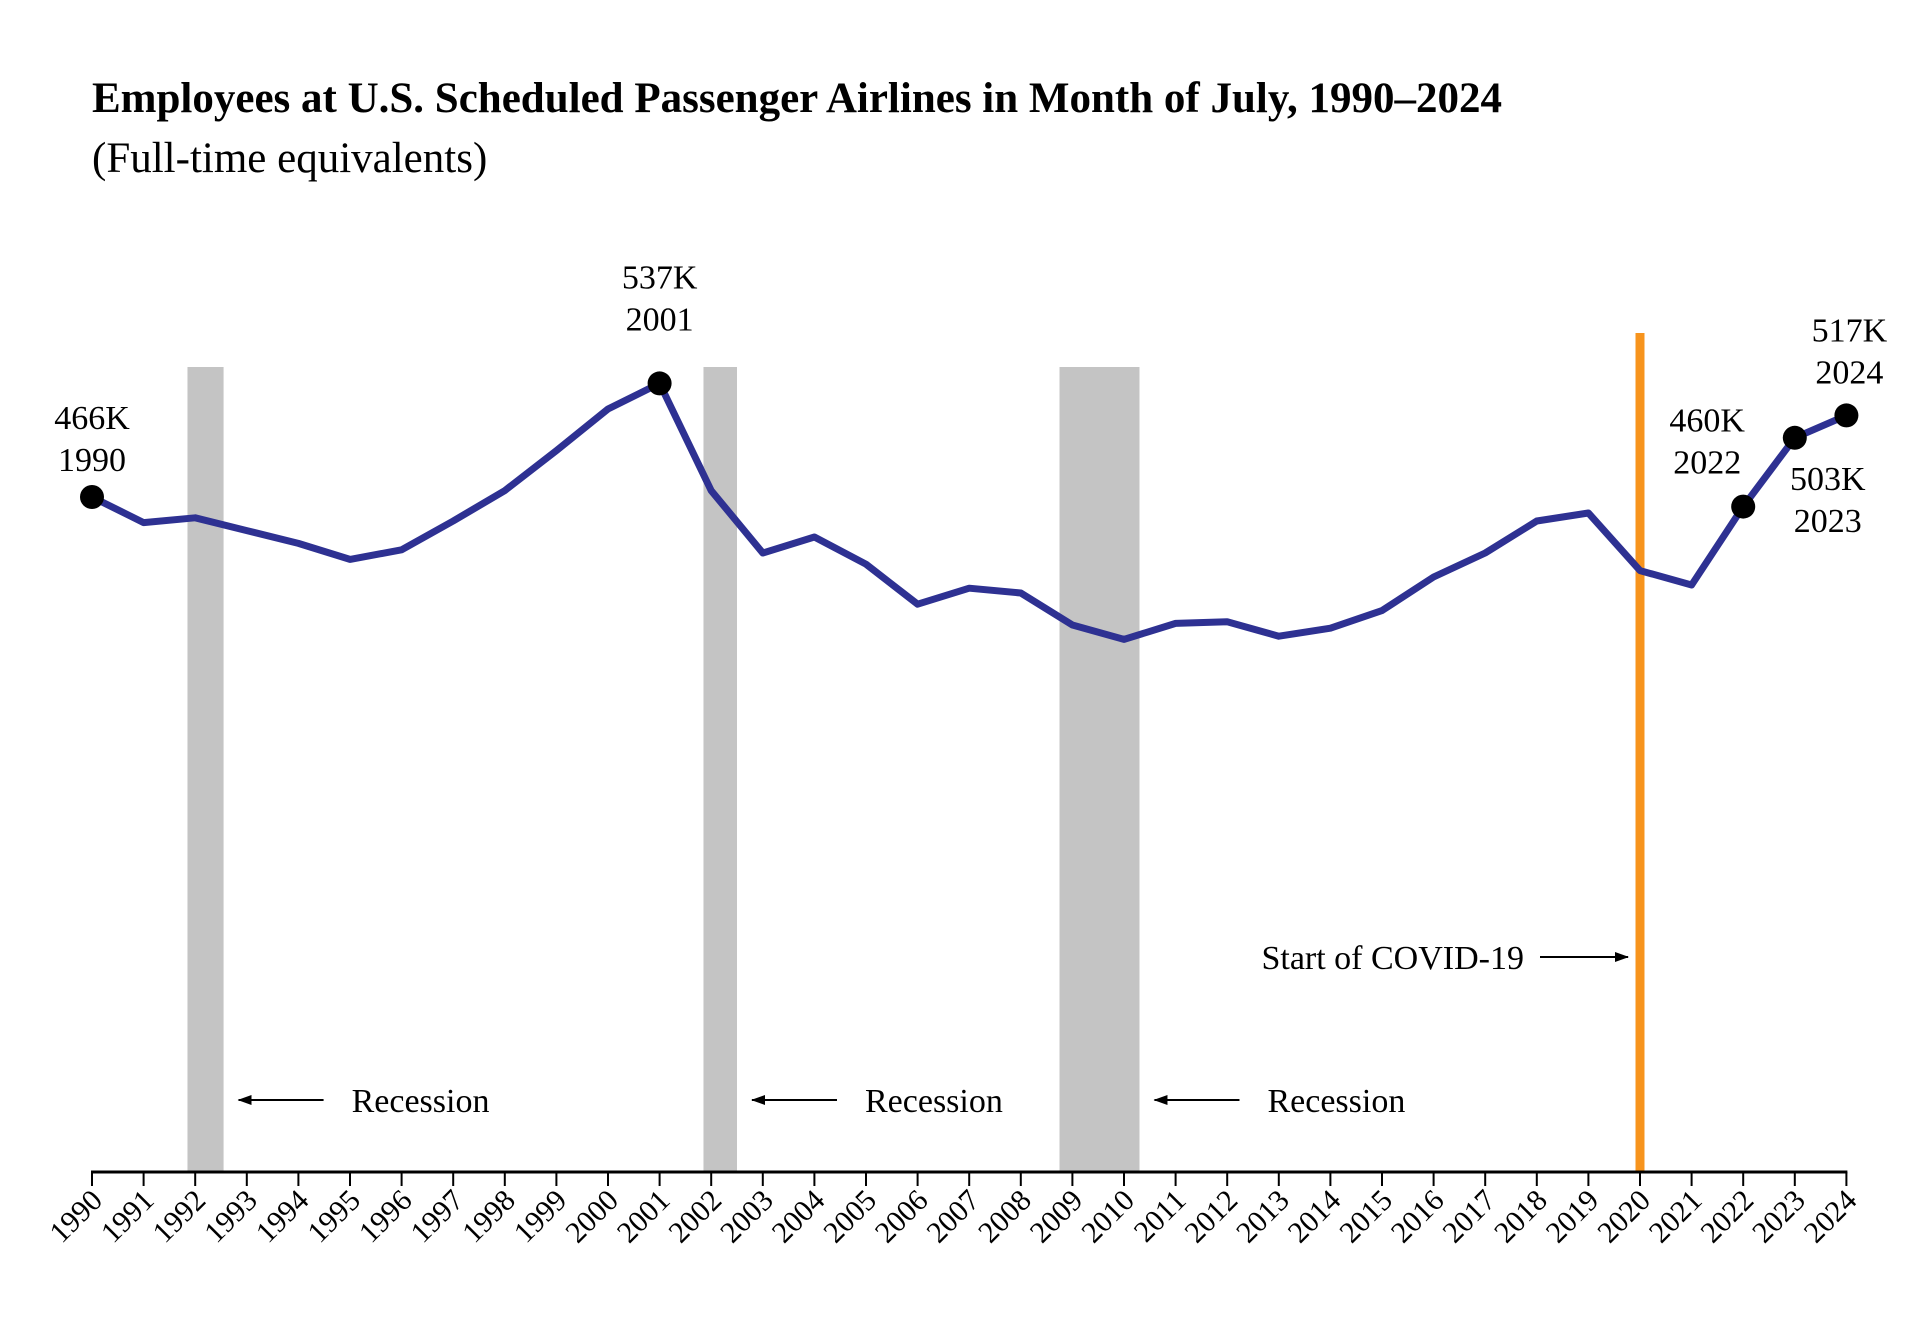  I want to click on x-tick-label: 1999, so click(541, 1217).